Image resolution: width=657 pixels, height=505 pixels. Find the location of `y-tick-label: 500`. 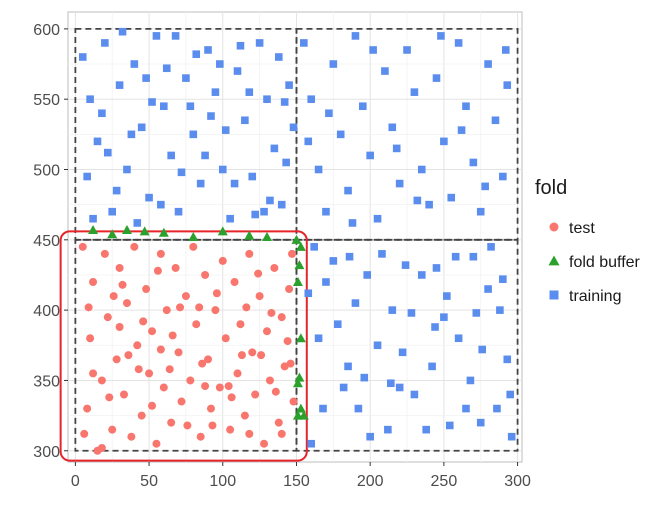

y-tick-label: 500 is located at coordinates (46, 171).